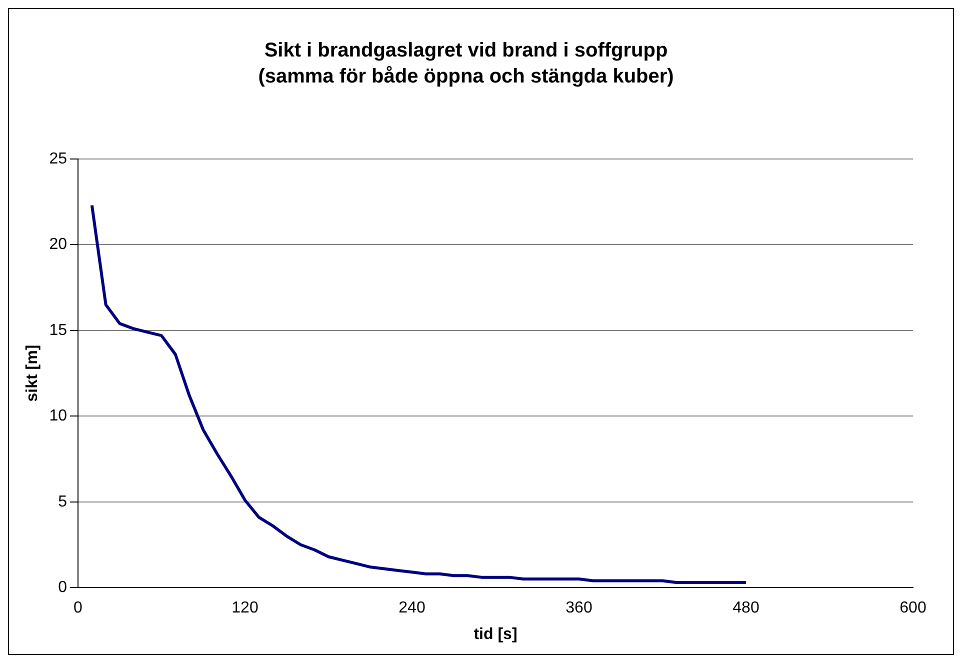 The image size is (962, 663). I want to click on chart-title: Sikt i brandgaslagret vid brand i soffgrupp, so click(466, 51).